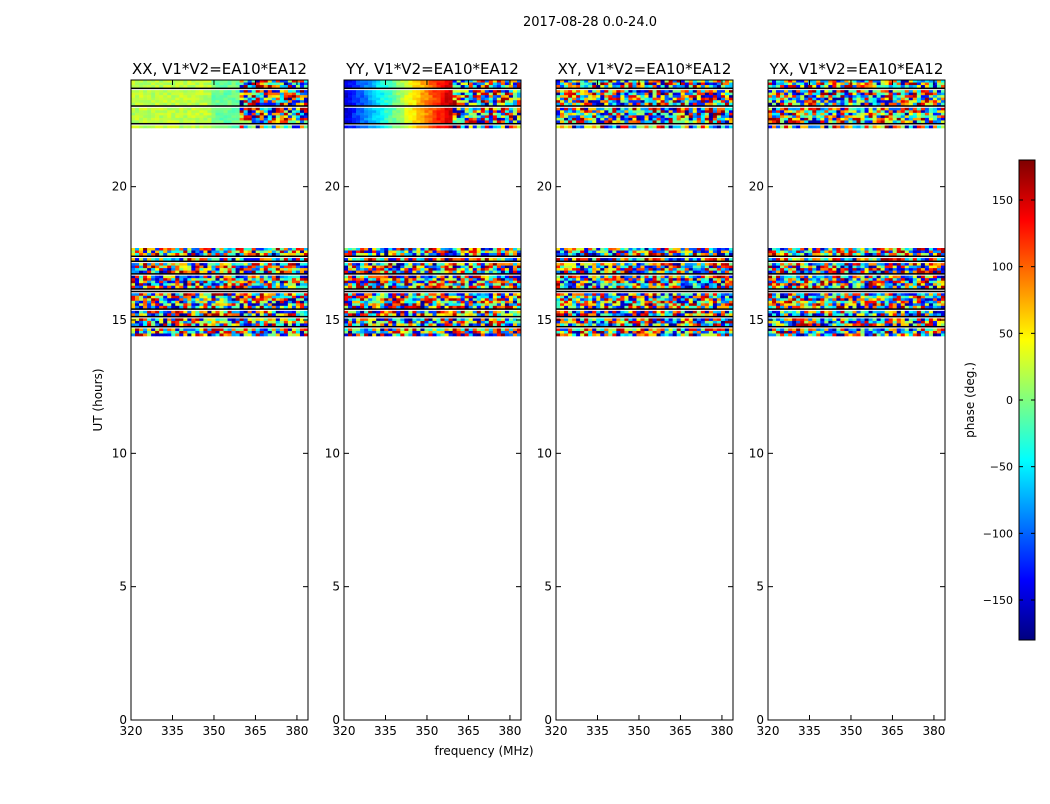 The width and height of the screenshot is (1050, 804). Describe the element at coordinates (998, 533) in the screenshot. I see `colorbar-tick-label: −100` at that location.